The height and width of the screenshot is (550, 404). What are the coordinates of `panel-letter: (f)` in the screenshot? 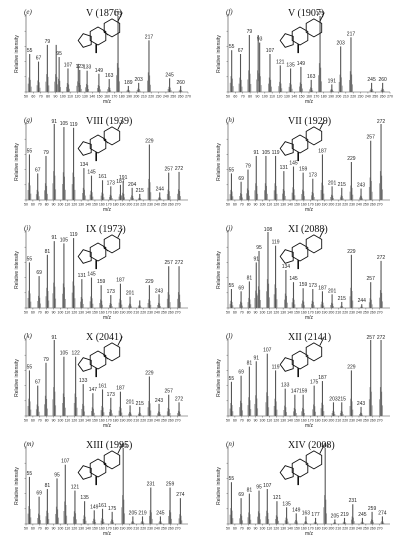 It's located at (229, 12).